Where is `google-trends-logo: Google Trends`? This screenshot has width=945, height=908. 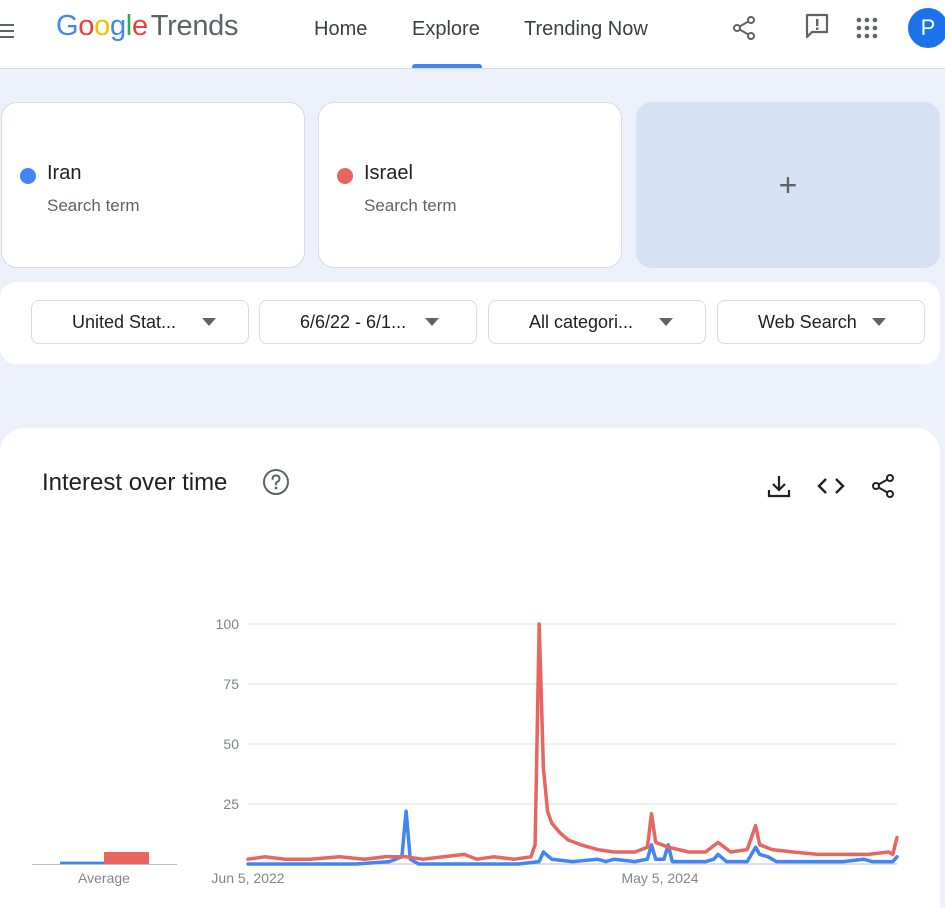
google-trends-logo: Google Trends is located at coordinates (147, 26).